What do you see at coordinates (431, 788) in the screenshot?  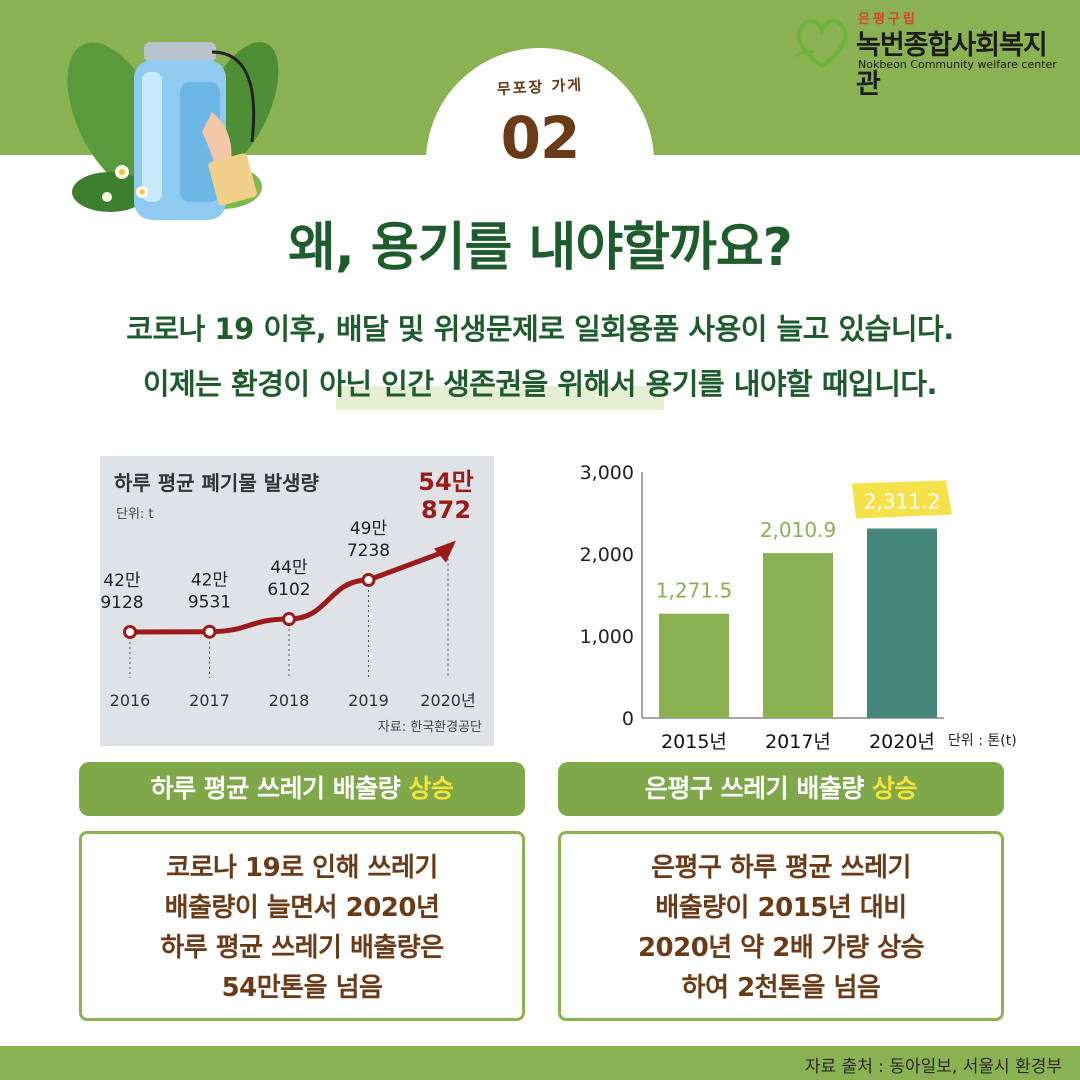 I see `left-label-highlight: 상승` at bounding box center [431, 788].